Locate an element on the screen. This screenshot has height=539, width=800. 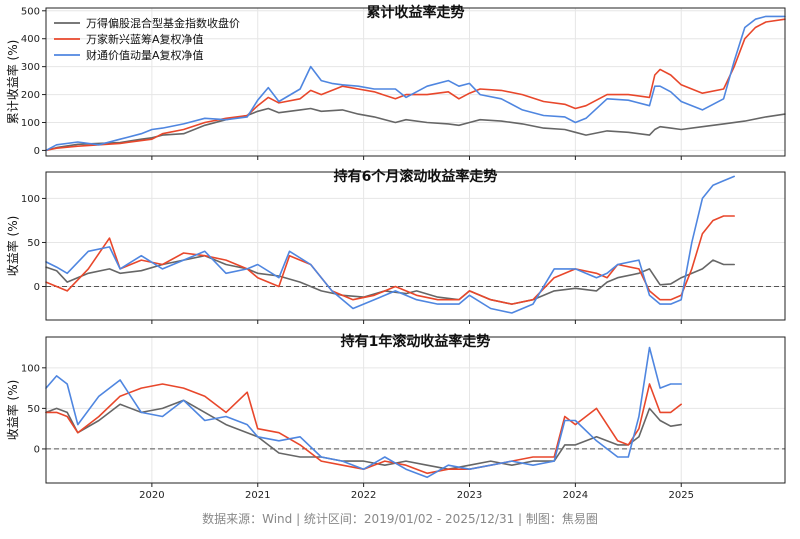
x-tick-label: 2020 is located at coordinates (151, 495).